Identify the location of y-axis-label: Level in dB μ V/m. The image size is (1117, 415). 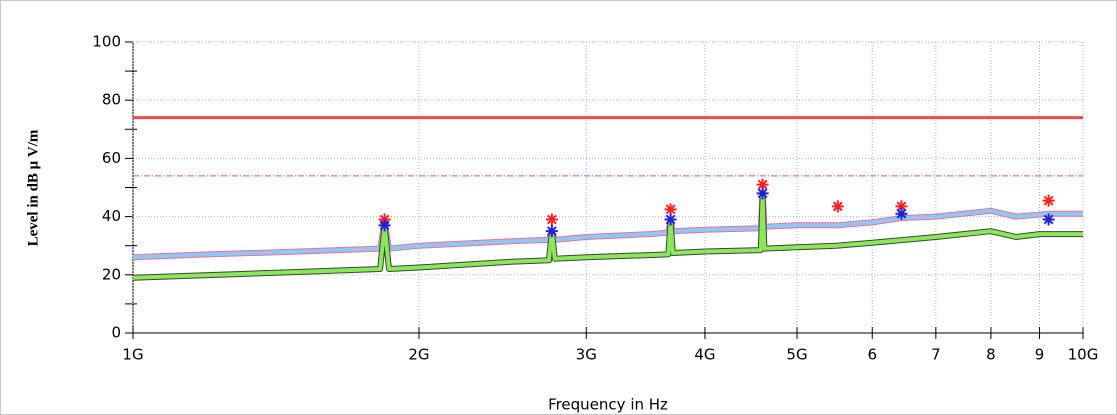
(33, 187).